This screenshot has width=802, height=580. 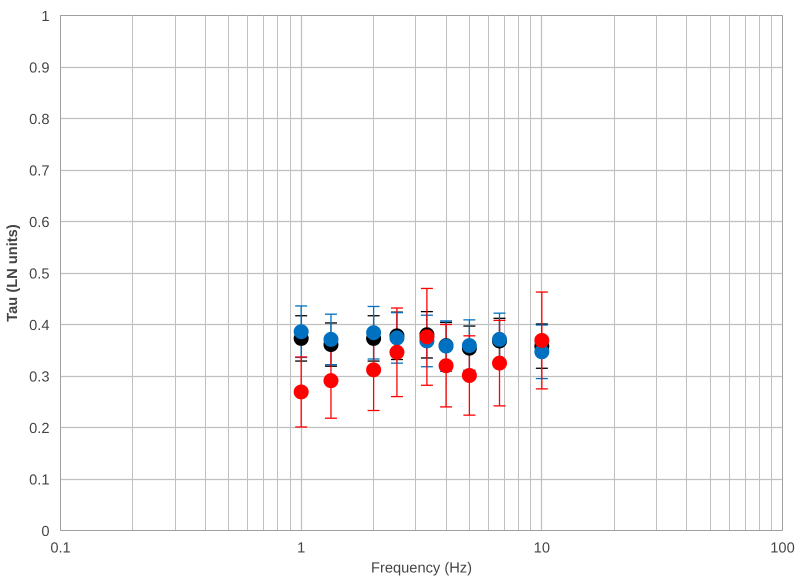 I want to click on y-tick-label: 0.2, so click(x=39, y=429).